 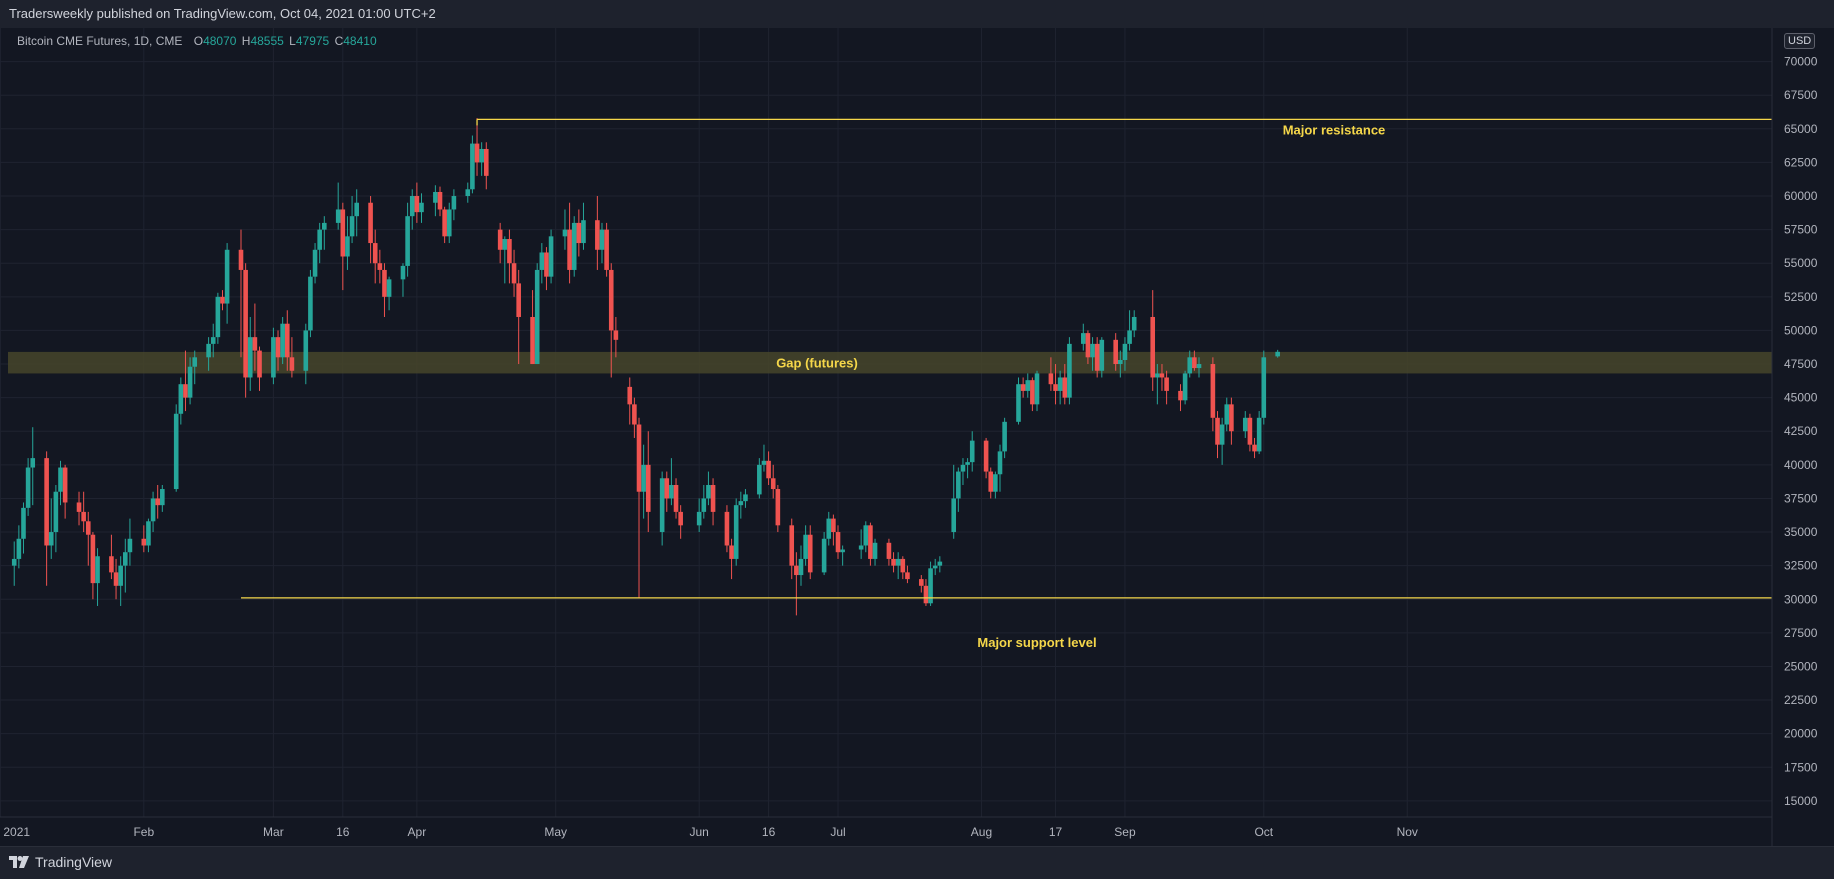 What do you see at coordinates (343, 832) in the screenshot?
I see `time-tick-label: 16` at bounding box center [343, 832].